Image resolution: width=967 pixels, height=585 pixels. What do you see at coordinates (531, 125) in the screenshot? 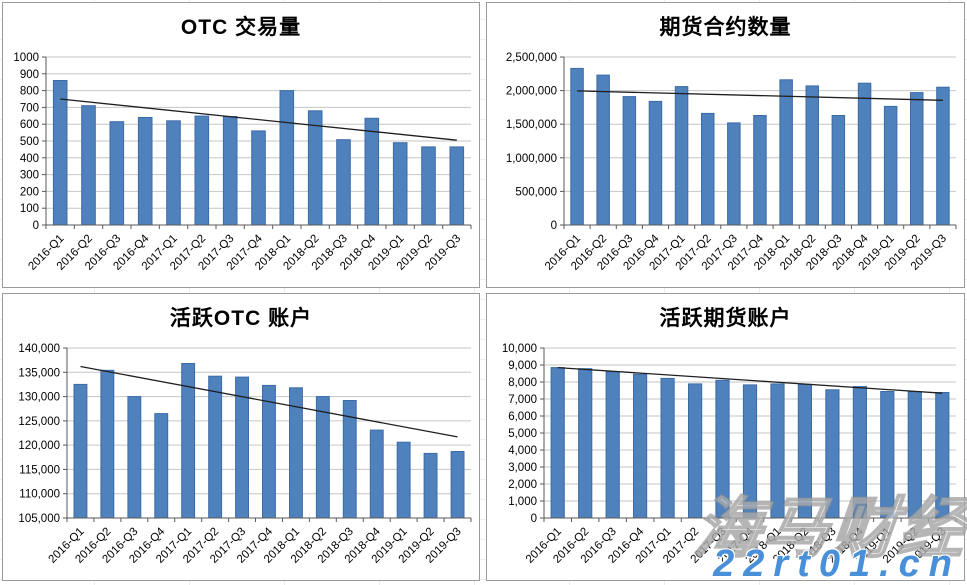
I see `y-tick-label: 1,500,000` at bounding box center [531, 125].